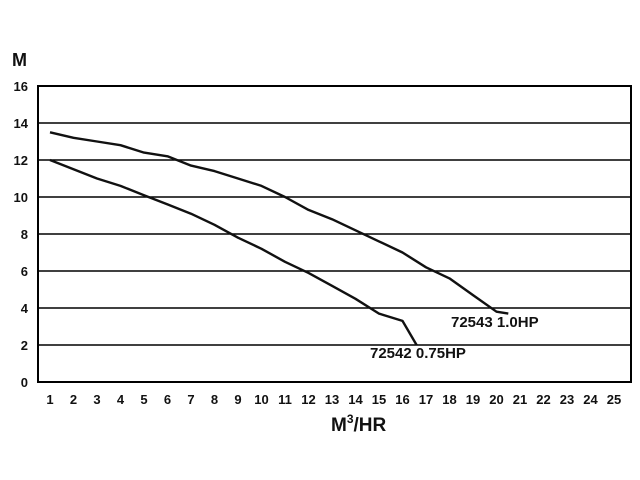 The height and width of the screenshot is (480, 640). I want to click on x-tick-label: 21, so click(520, 399).